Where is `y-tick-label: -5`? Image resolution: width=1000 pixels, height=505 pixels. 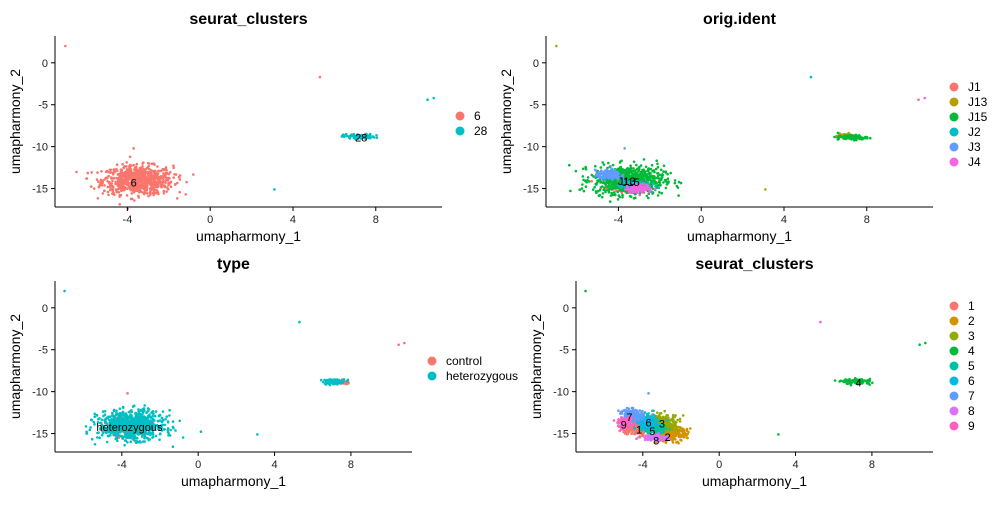
y-tick-label: -5 is located at coordinates (534, 106).